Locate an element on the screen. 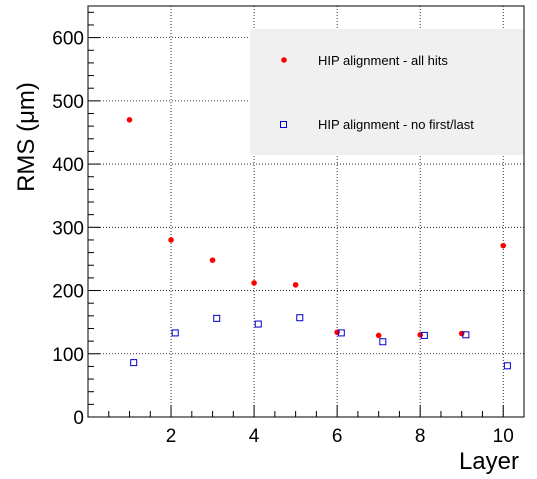  x-axis-title: Layer is located at coordinates (489, 461).